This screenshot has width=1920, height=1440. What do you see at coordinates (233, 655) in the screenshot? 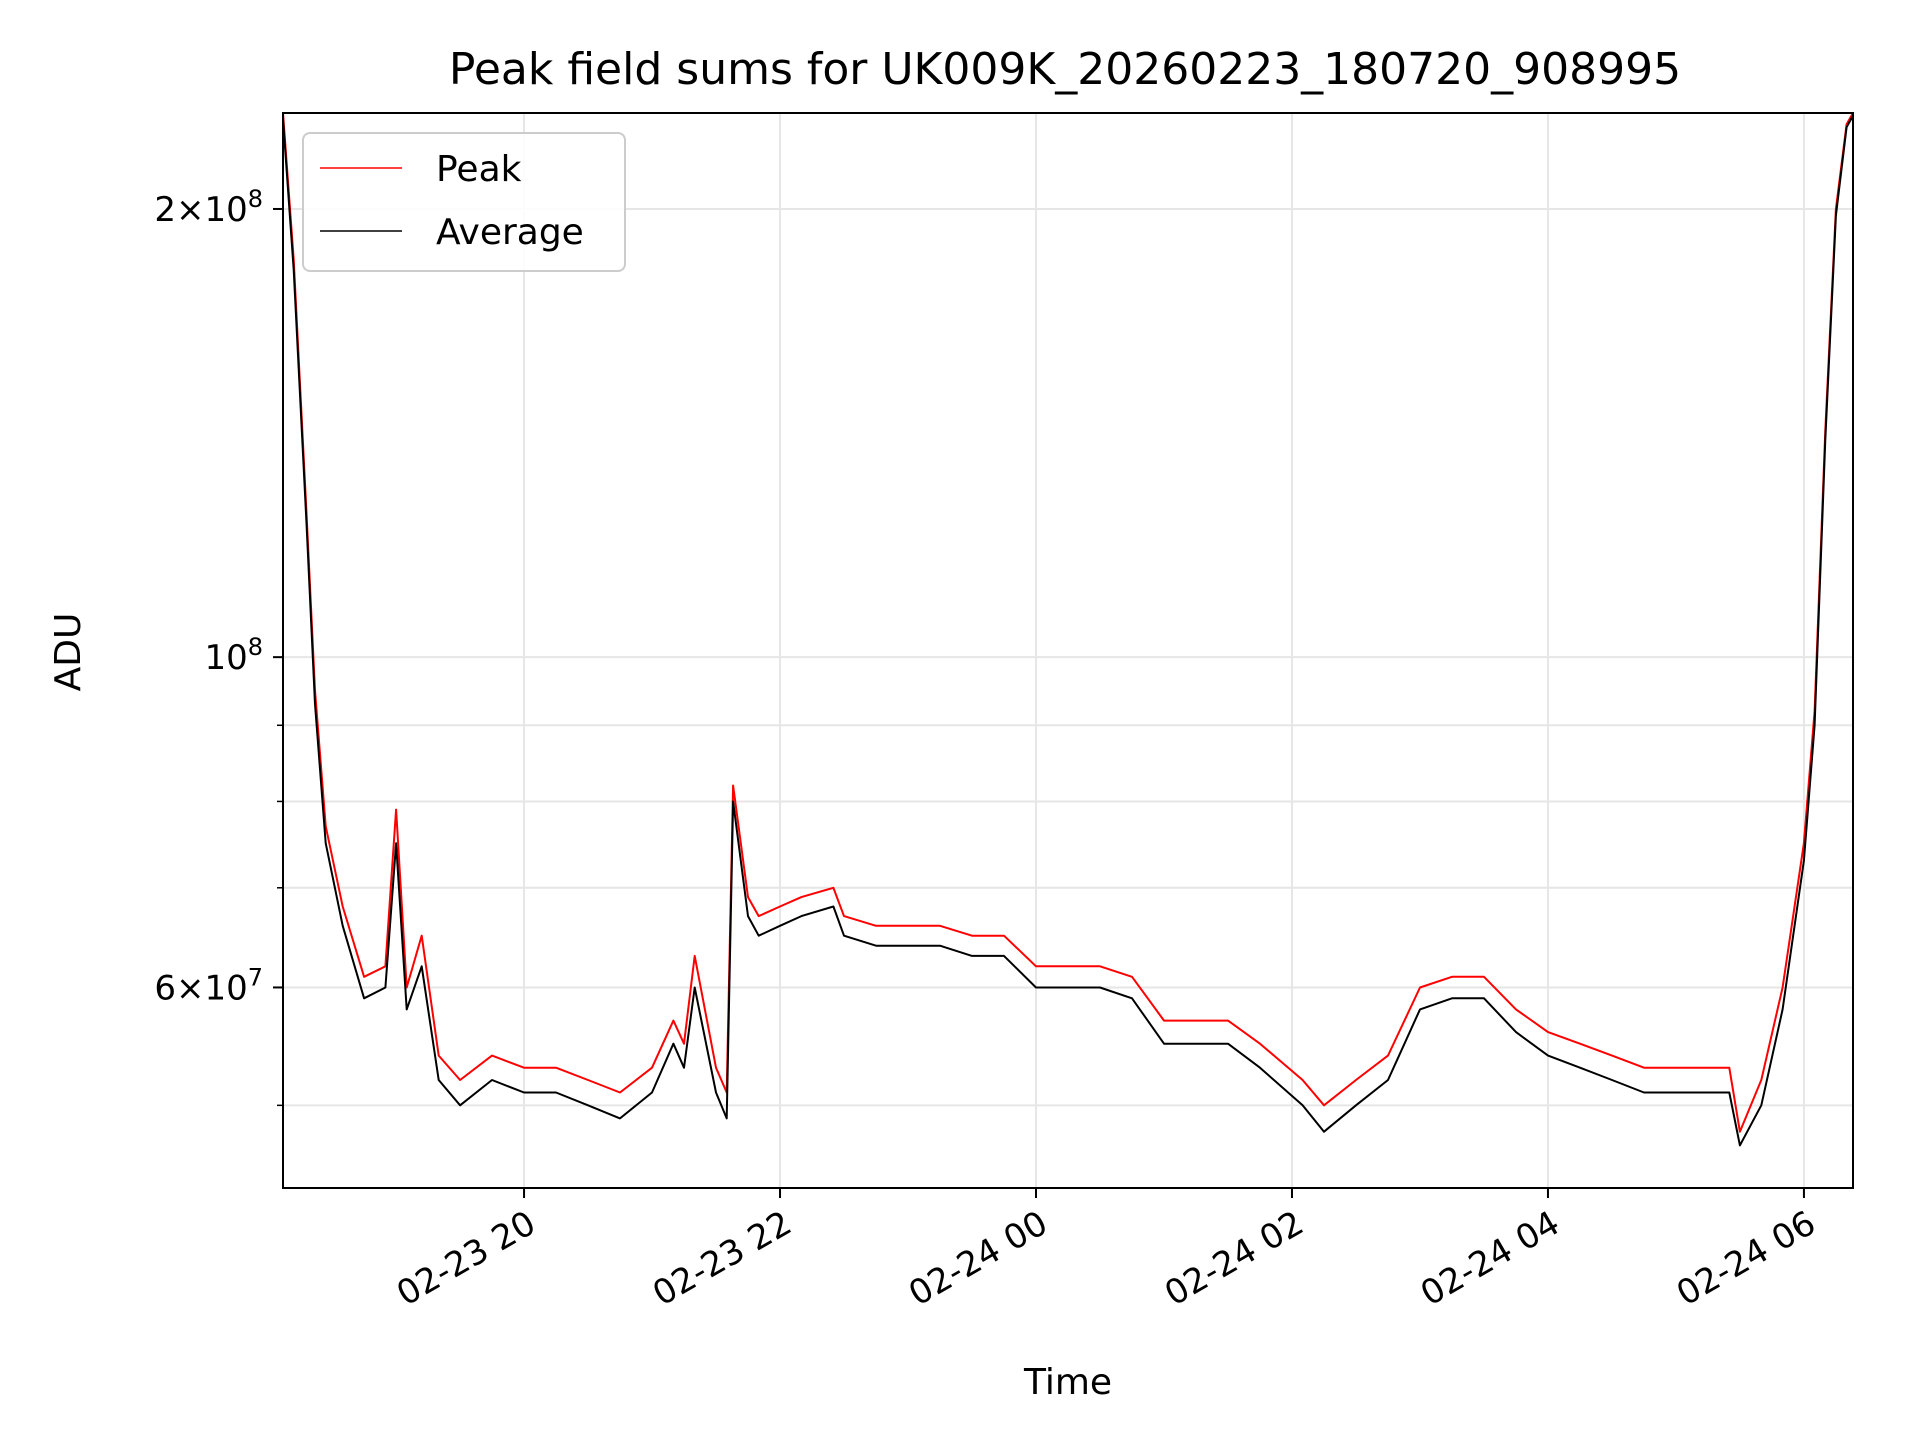
I see `y-tick-label: 108` at bounding box center [233, 655].